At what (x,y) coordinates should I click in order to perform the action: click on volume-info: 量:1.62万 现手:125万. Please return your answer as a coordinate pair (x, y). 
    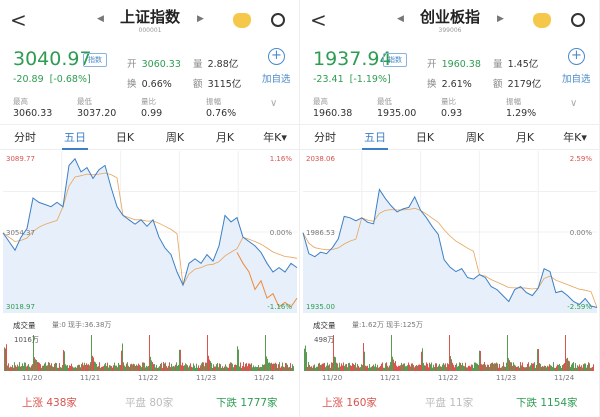
    Looking at the image, I should click on (387, 325).